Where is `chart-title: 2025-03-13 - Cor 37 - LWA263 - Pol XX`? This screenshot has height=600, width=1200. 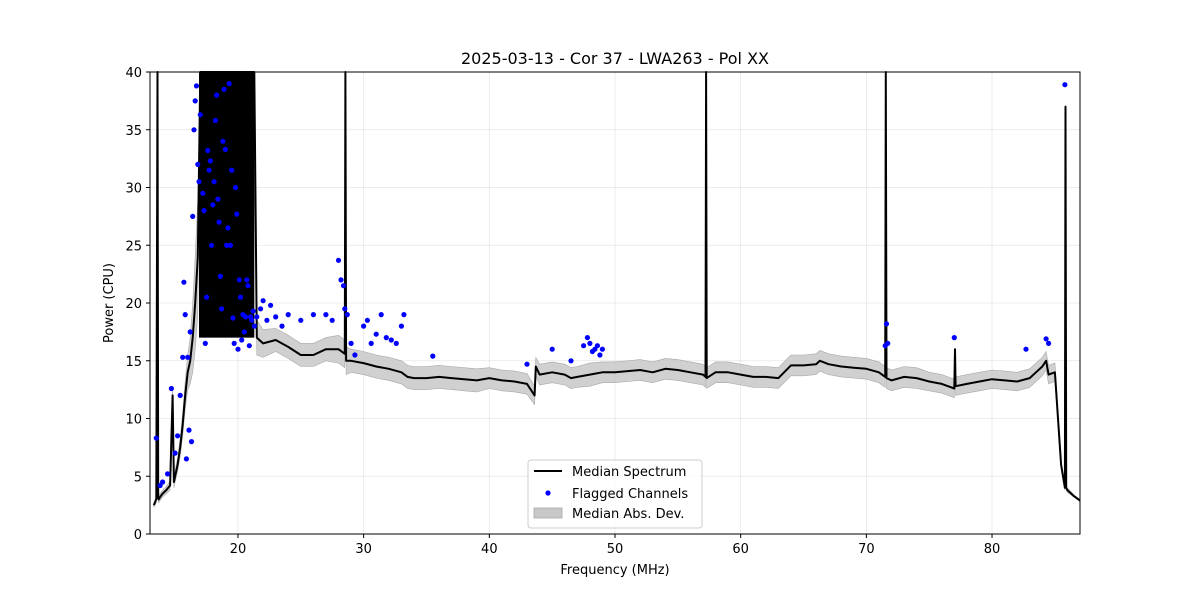
chart-title: 2025-03-13 - Cor 37 - LWA263 - Pol XX is located at coordinates (615, 58).